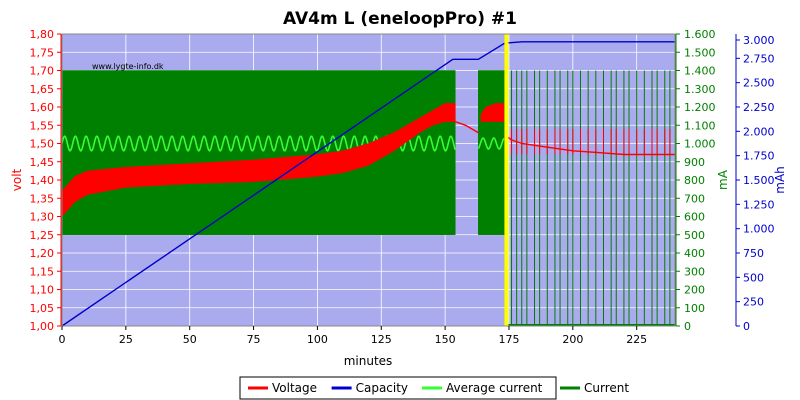 This screenshot has width=800, height=400. I want to click on ma-tick-label: 900, so click(694, 162).